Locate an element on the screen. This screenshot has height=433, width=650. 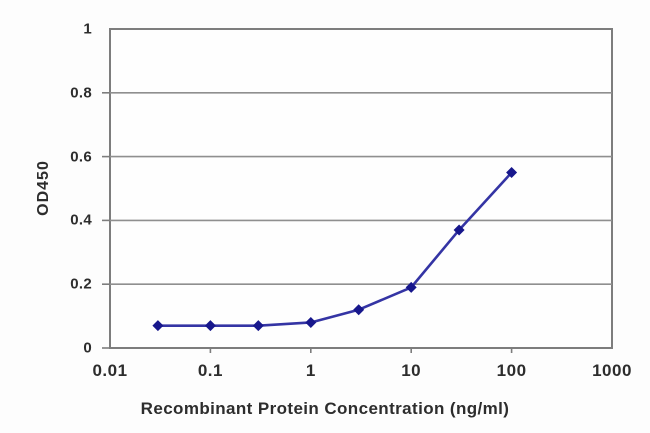
y-tick-label: 0.2 is located at coordinates (81, 284).